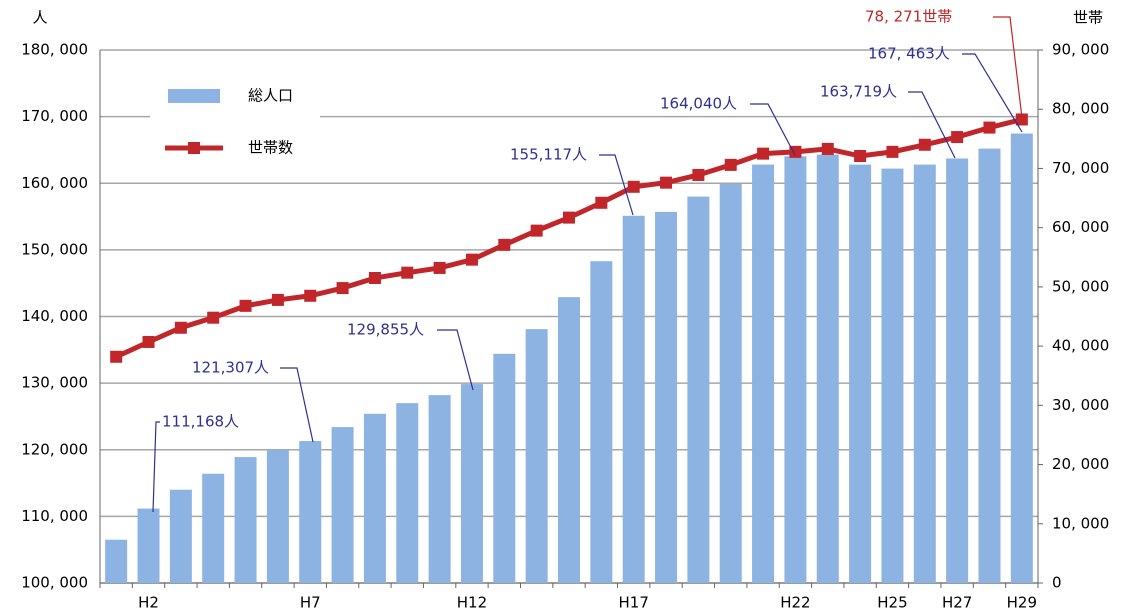 The height and width of the screenshot is (616, 1121). Describe the element at coordinates (909, 54) in the screenshot. I see `annotation: 167, 463人` at that location.